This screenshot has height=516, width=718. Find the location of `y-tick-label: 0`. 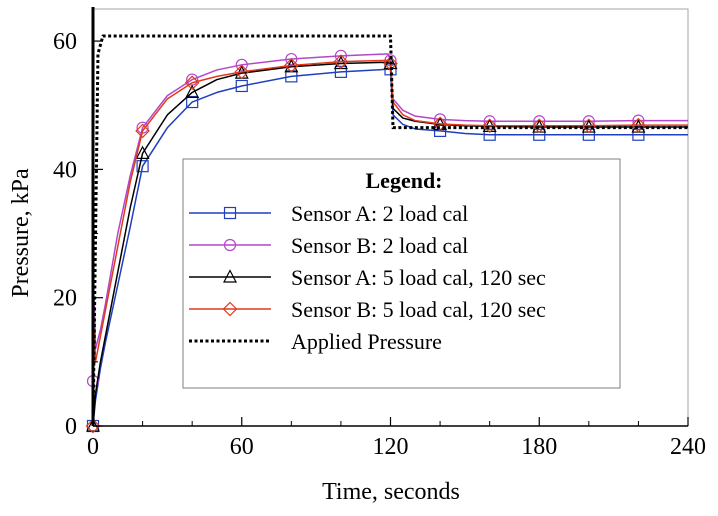

y-tick-label: 0 is located at coordinates (71, 427).